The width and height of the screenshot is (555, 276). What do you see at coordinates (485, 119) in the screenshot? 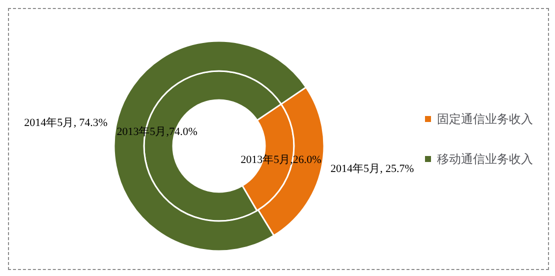
I see `legend-label: 固定通信业务收入` at bounding box center [485, 119].